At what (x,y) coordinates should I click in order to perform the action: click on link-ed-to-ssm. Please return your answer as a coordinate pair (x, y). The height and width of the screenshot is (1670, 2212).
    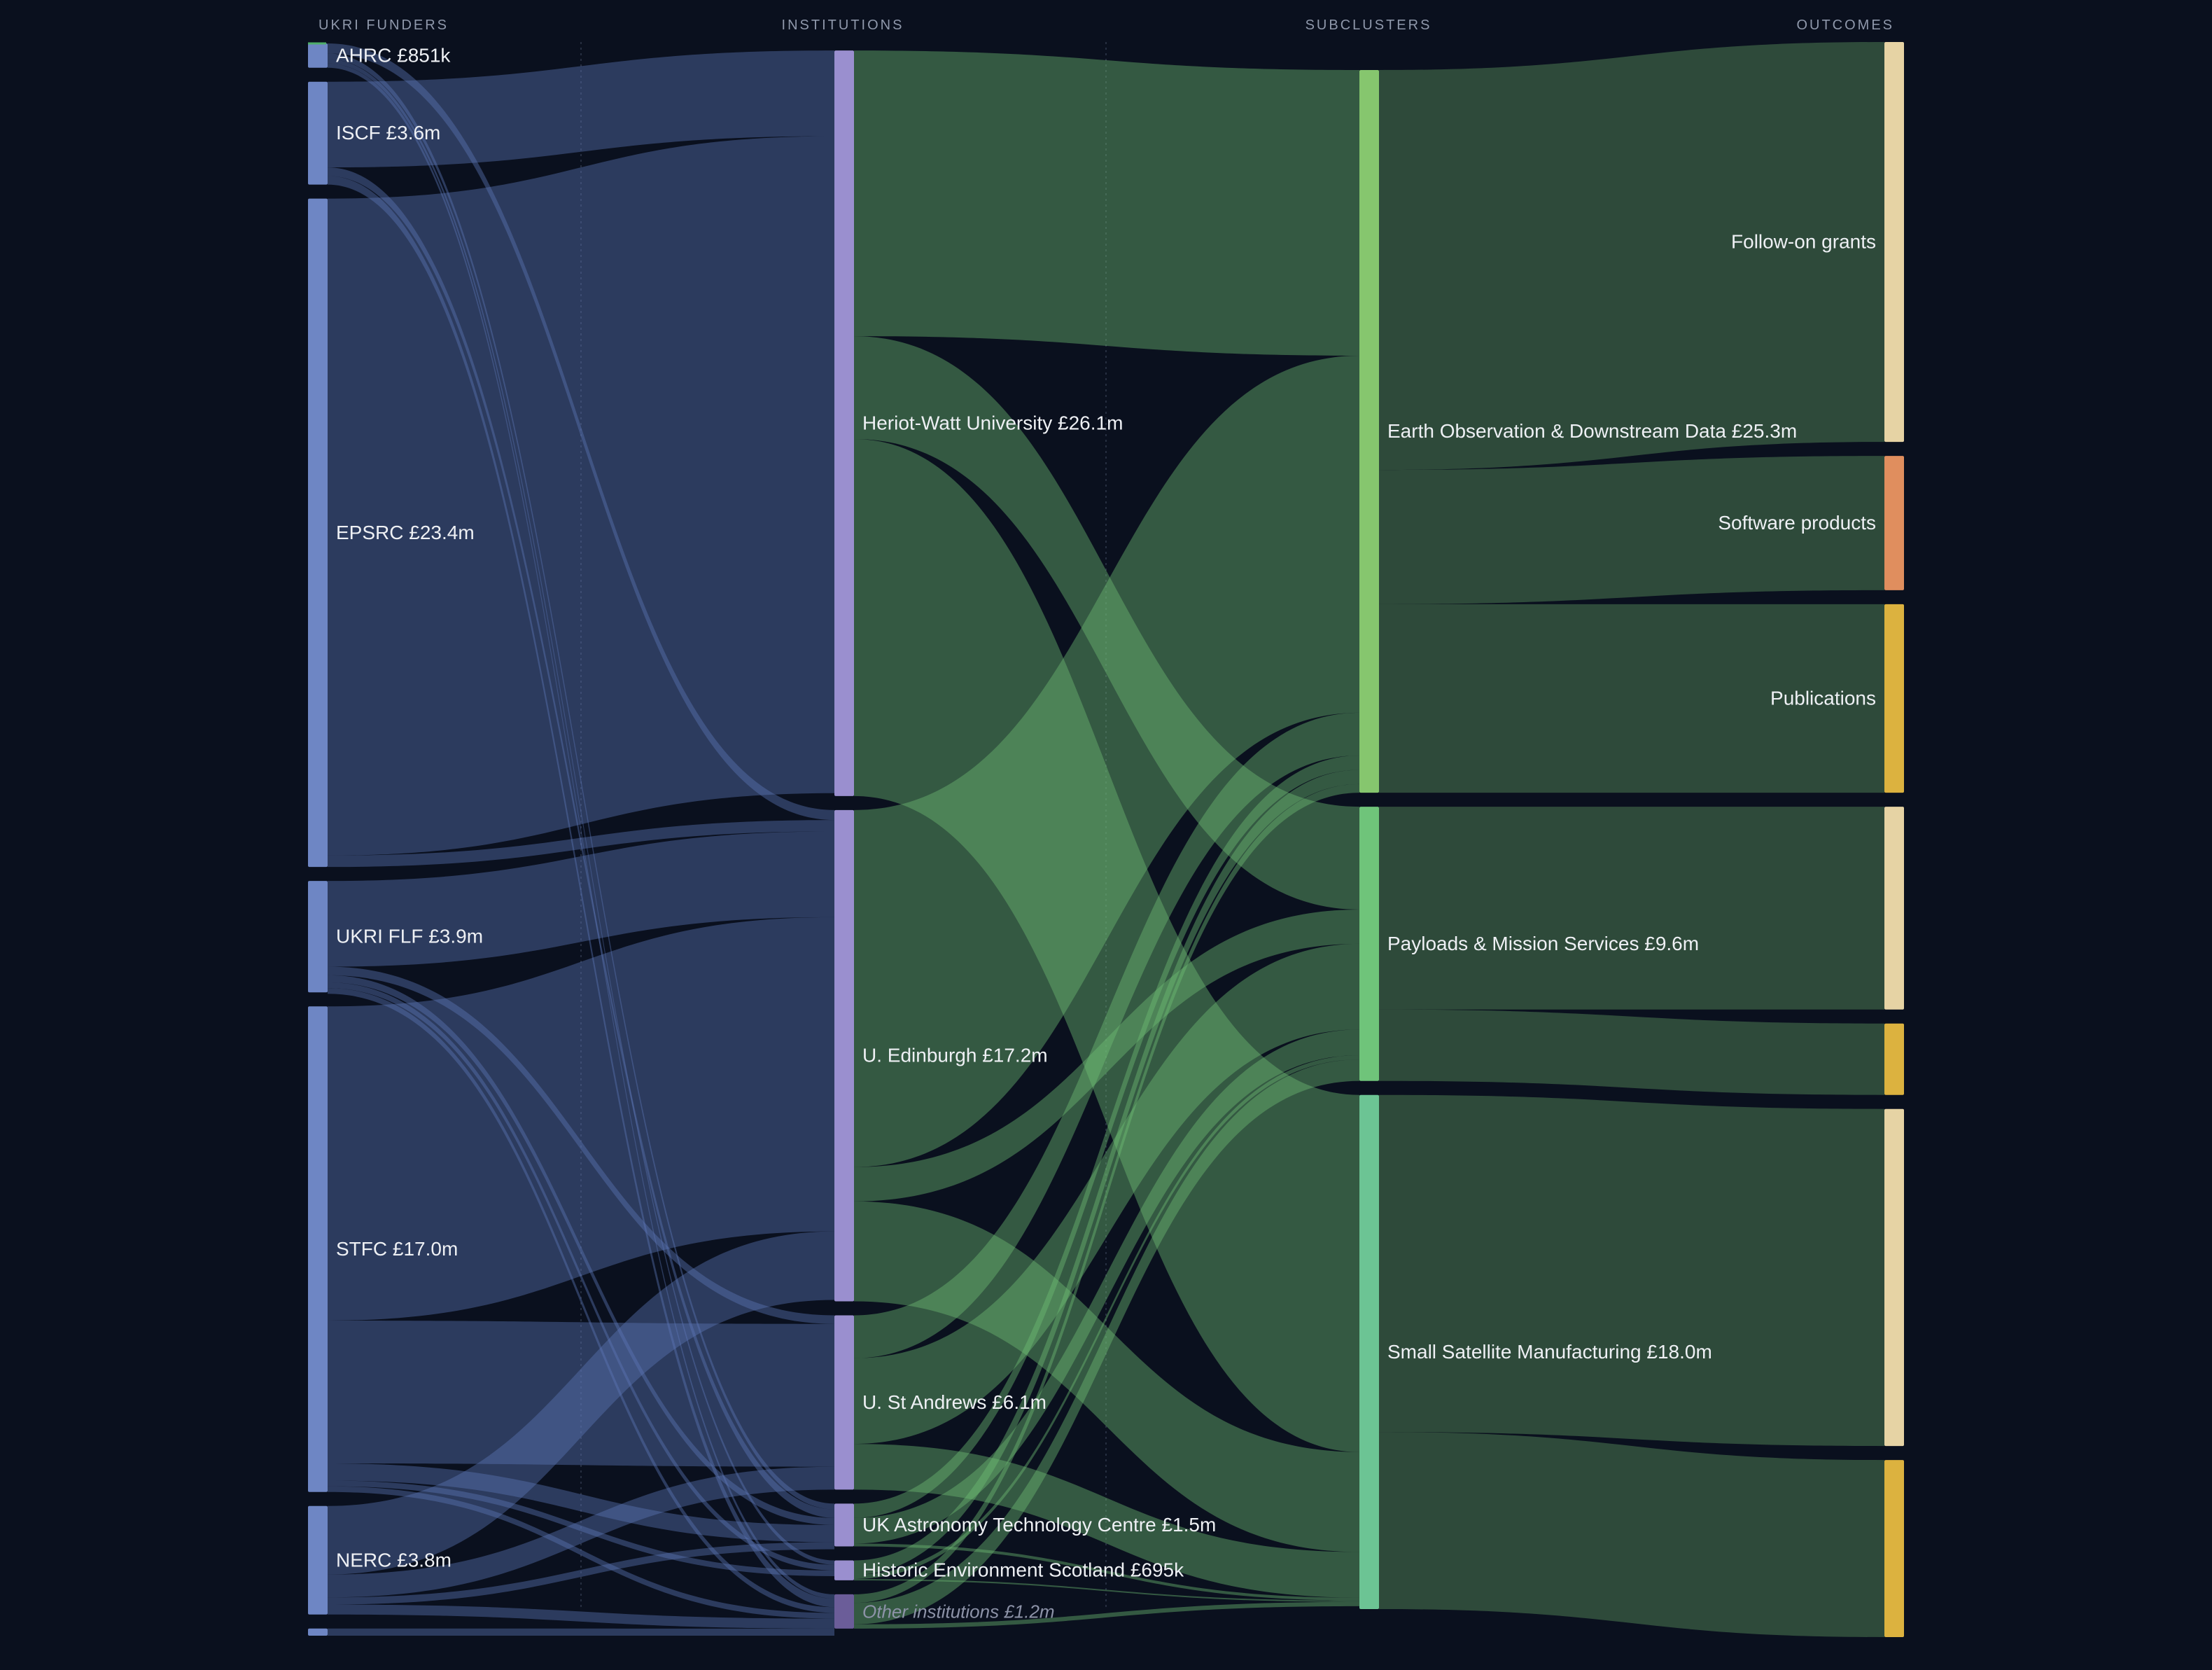
    Looking at the image, I should click on (1106, 1376).